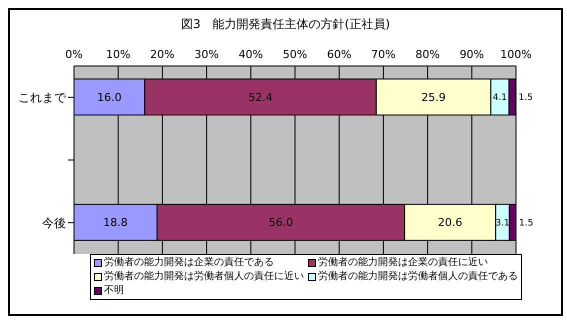 This screenshot has height=320, width=567. What do you see at coordinates (433, 97) in the screenshot?
I see `data-label: 25.9` at bounding box center [433, 97].